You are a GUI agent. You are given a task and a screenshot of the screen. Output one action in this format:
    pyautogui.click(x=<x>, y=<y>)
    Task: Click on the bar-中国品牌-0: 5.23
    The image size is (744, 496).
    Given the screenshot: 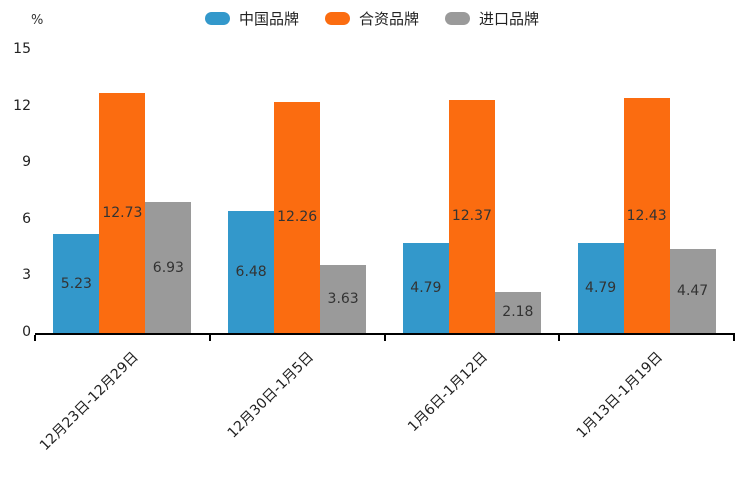 What is the action you would take?
    pyautogui.click(x=76, y=283)
    